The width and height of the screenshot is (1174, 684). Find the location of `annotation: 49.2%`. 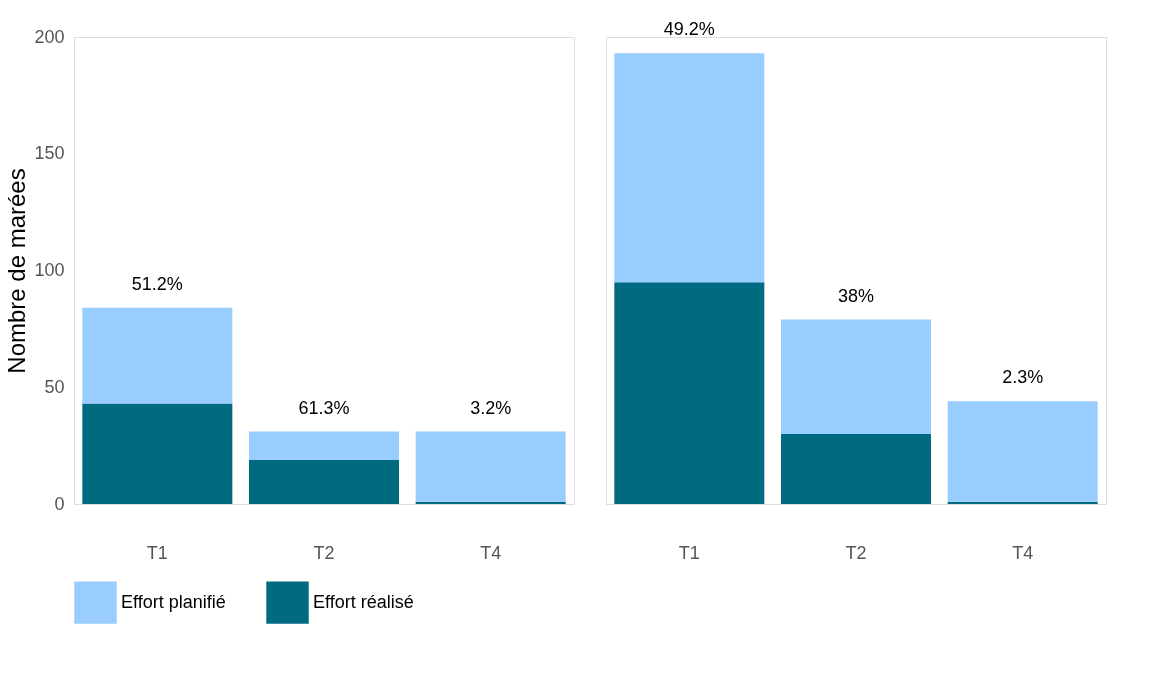

annotation: 49.2% is located at coordinates (689, 29).